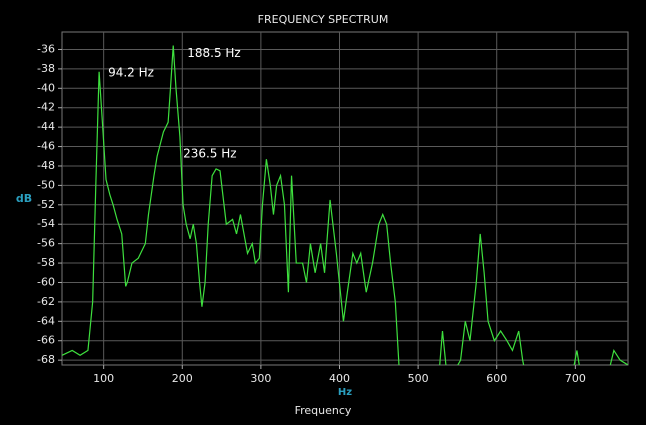  I want to click on x-tick-label: 600, so click(496, 378).